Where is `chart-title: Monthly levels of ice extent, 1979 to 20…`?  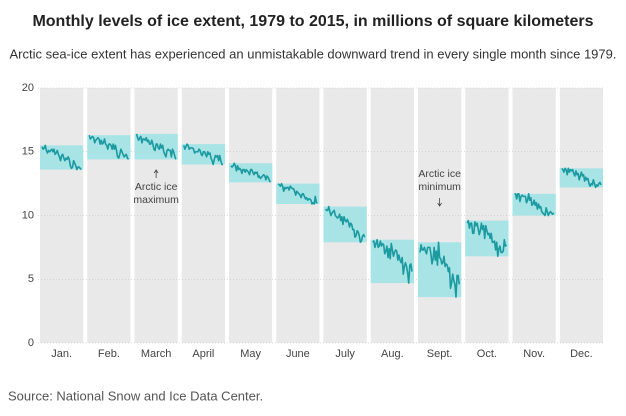 chart-title: Monthly levels of ice extent, 1979 to 20… is located at coordinates (312, 21).